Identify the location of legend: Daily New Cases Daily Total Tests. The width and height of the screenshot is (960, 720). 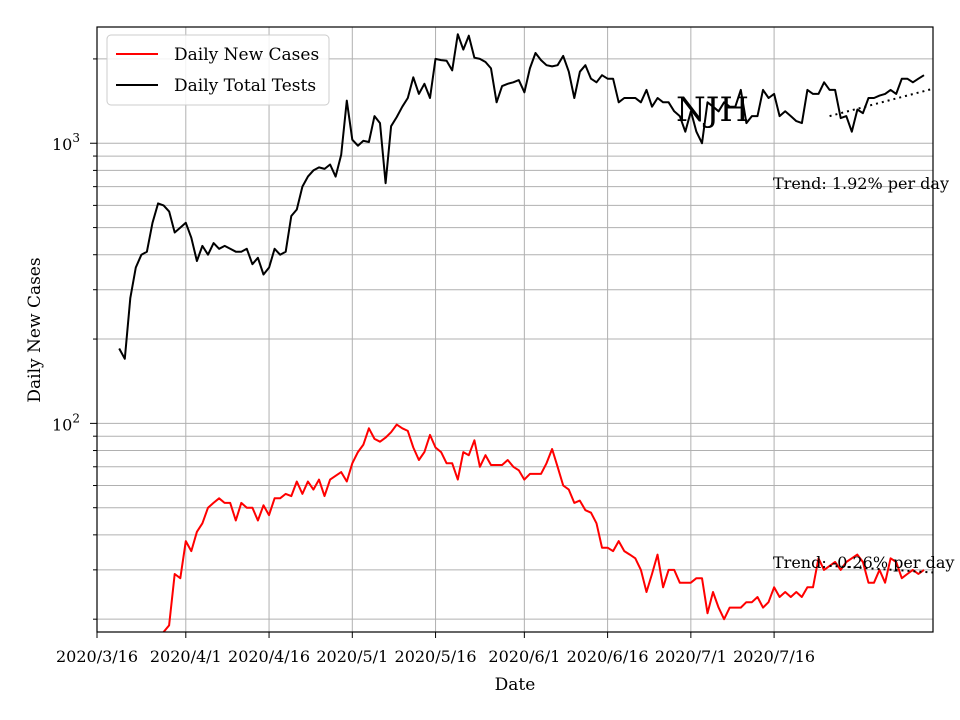
(218, 70).